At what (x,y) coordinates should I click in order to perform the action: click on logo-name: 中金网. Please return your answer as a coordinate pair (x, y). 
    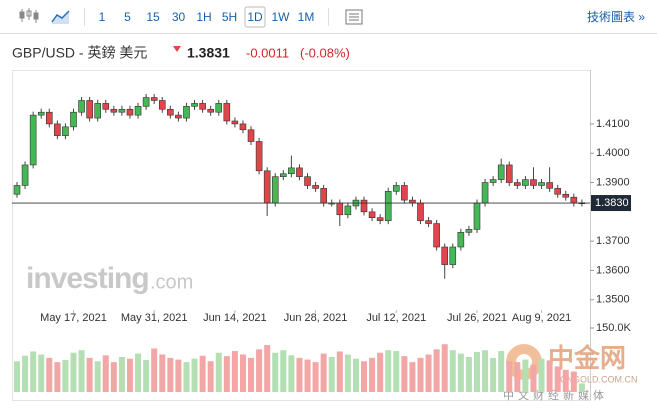
    Looking at the image, I should click on (587, 358).